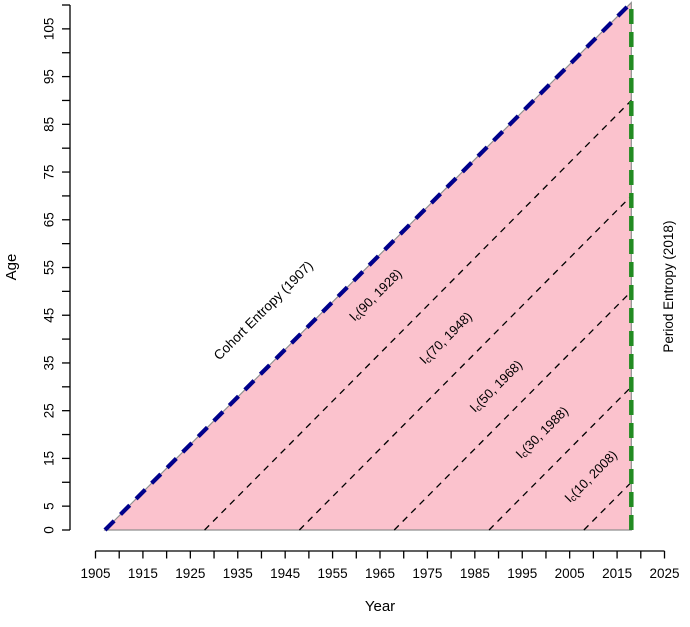 This screenshot has height=627, width=690. What do you see at coordinates (333, 573) in the screenshot?
I see `x-tick-label: 1955` at bounding box center [333, 573].